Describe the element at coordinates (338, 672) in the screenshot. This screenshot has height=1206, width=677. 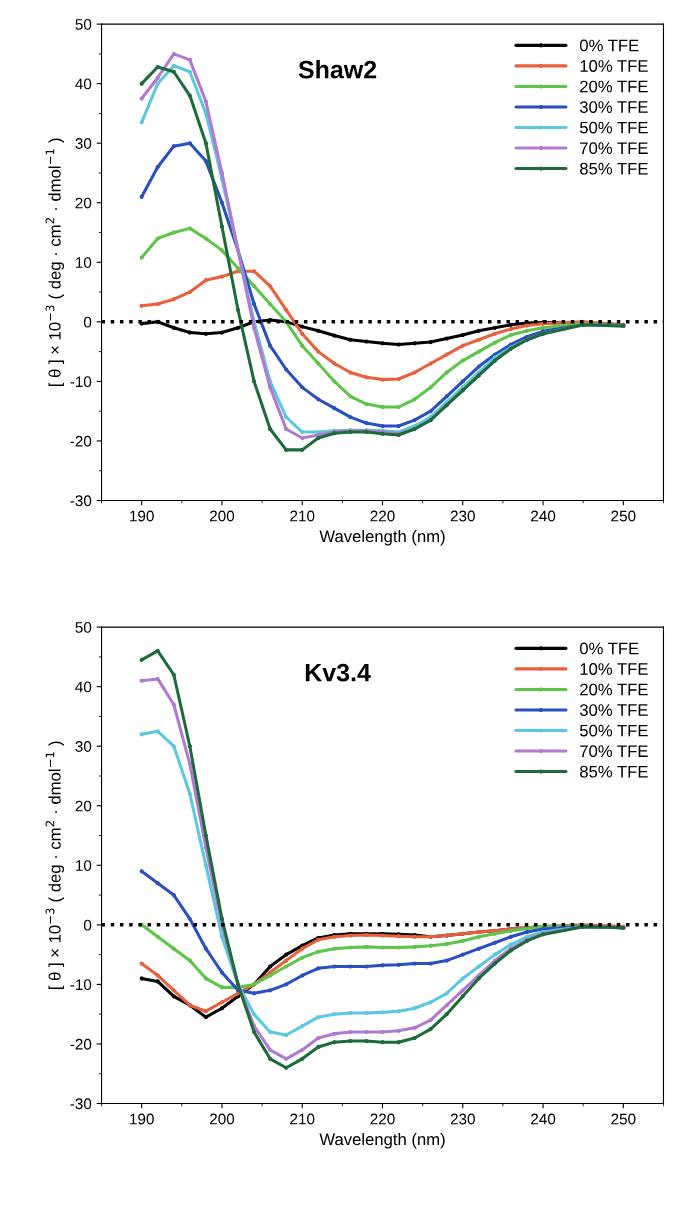
I see `text: Kv3.4` at that location.